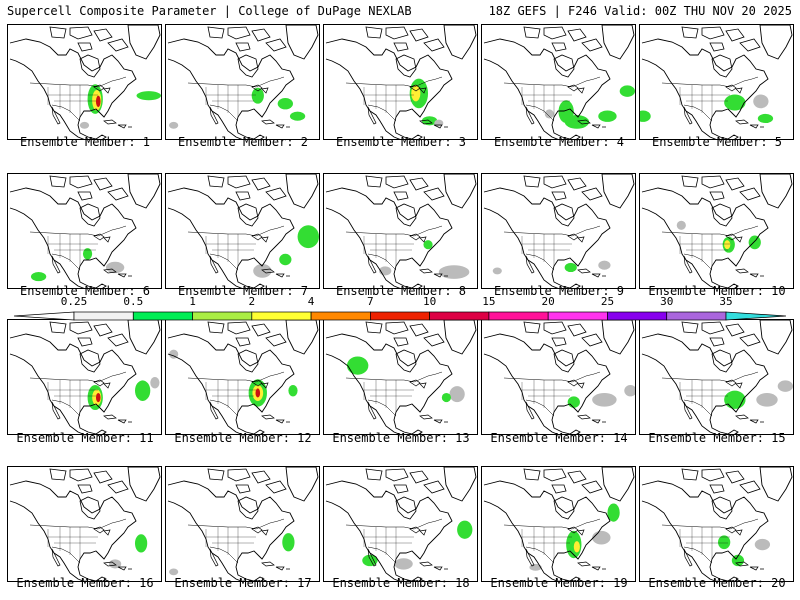 This screenshot has width=800, height=600. Describe the element at coordinates (667, 301) in the screenshot. I see `colorbar-tick-label: 30` at that location.